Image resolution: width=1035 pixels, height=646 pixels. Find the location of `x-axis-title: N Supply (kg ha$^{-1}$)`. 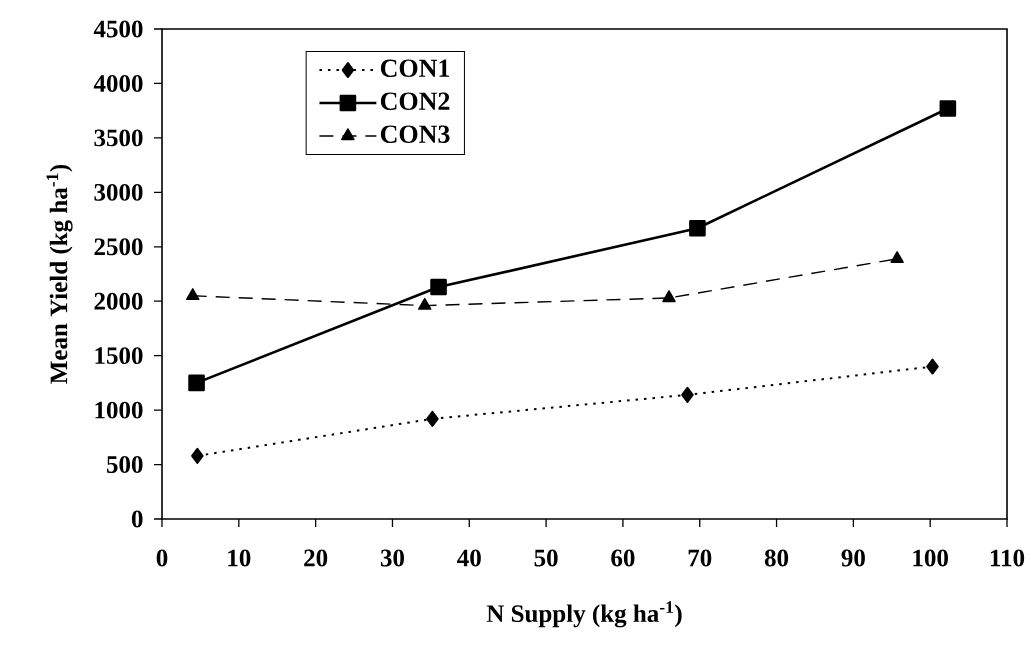

x-axis-title: N Supply (kg ha$^{-1}$) is located at coordinates (584, 614).